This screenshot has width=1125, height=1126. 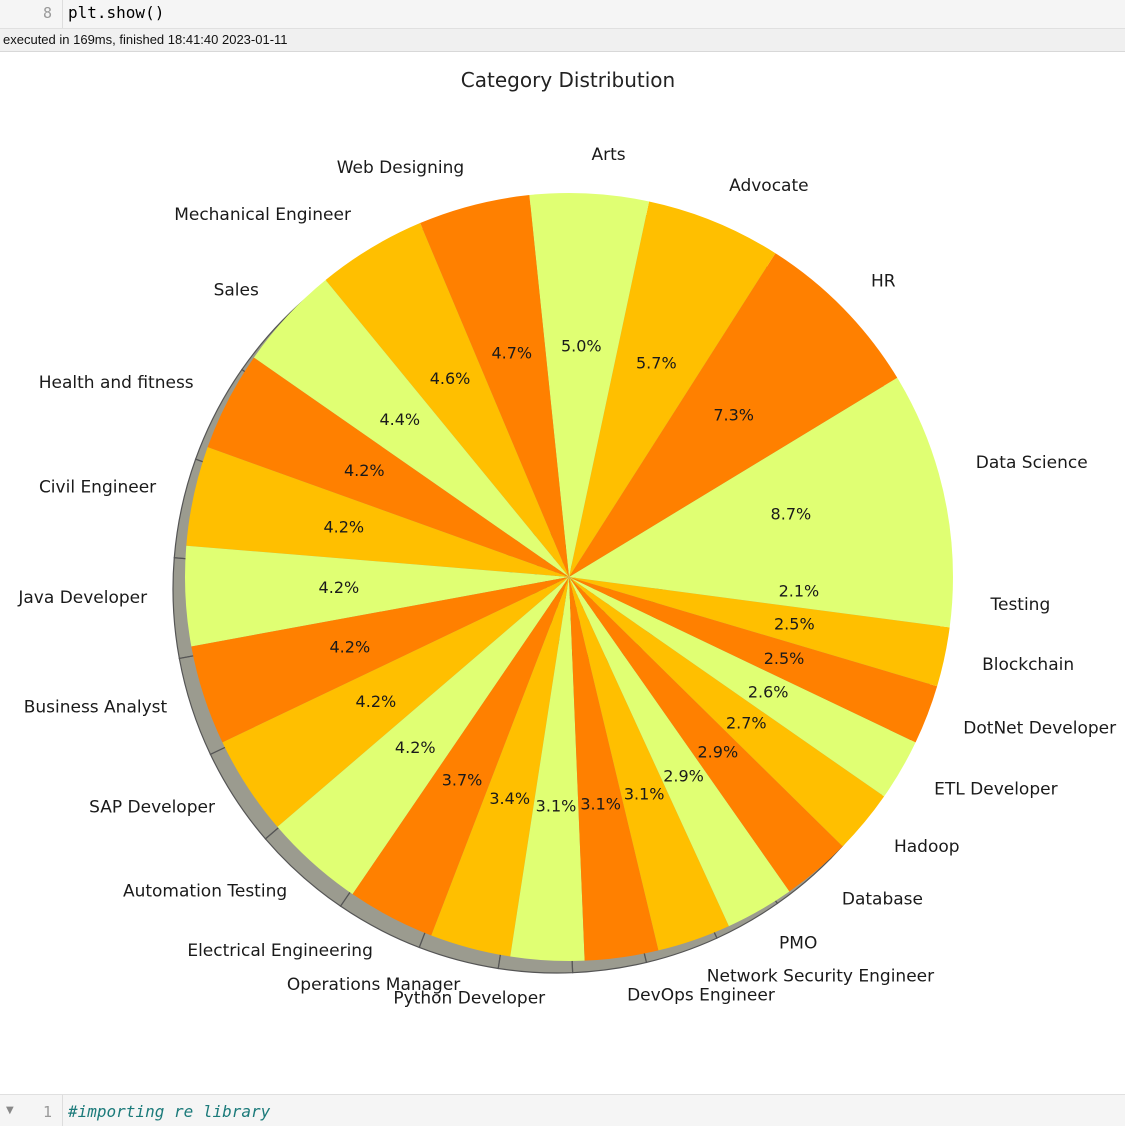 I want to click on category-label-java-developer: Java Developer, so click(x=82, y=598).